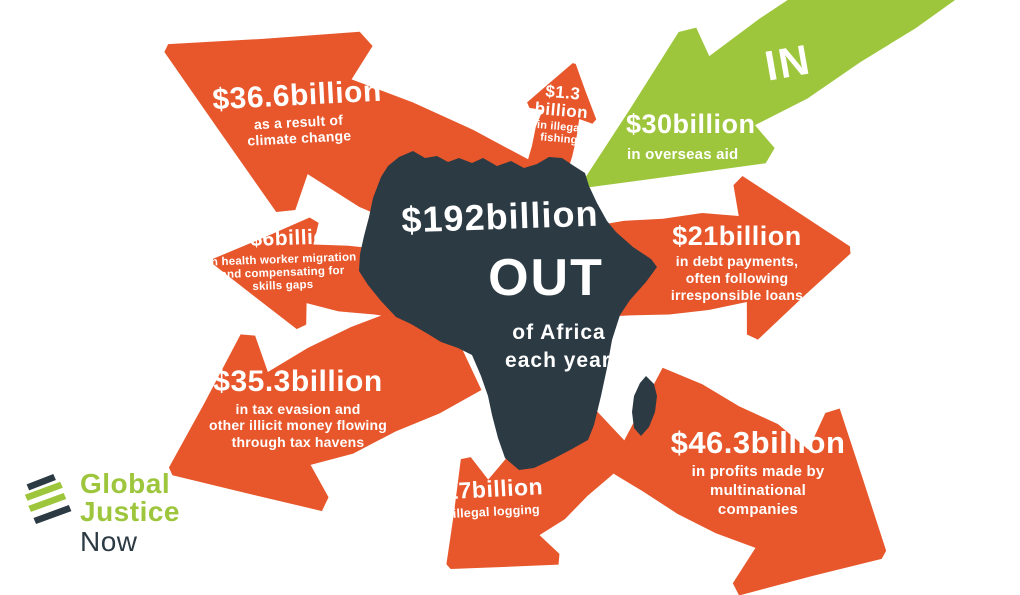 This screenshot has width=1020, height=595. Describe the element at coordinates (691, 124) in the screenshot. I see `inflow-amount: $30billion` at that location.